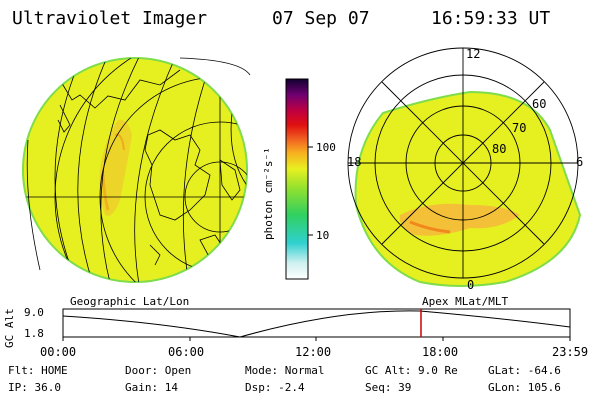 The height and width of the screenshot is (400, 600). I want to click on date-label: 07 Sep 07, so click(321, 18).